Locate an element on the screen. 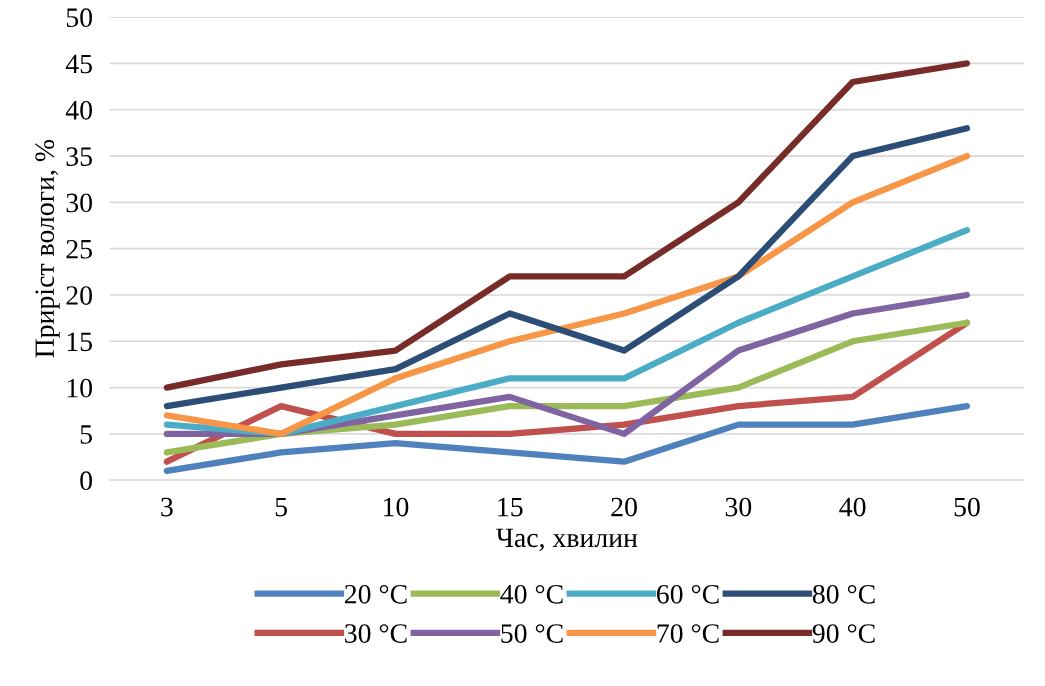 The height and width of the screenshot is (686, 1045). legend-label: 80 °C is located at coordinates (843, 594).